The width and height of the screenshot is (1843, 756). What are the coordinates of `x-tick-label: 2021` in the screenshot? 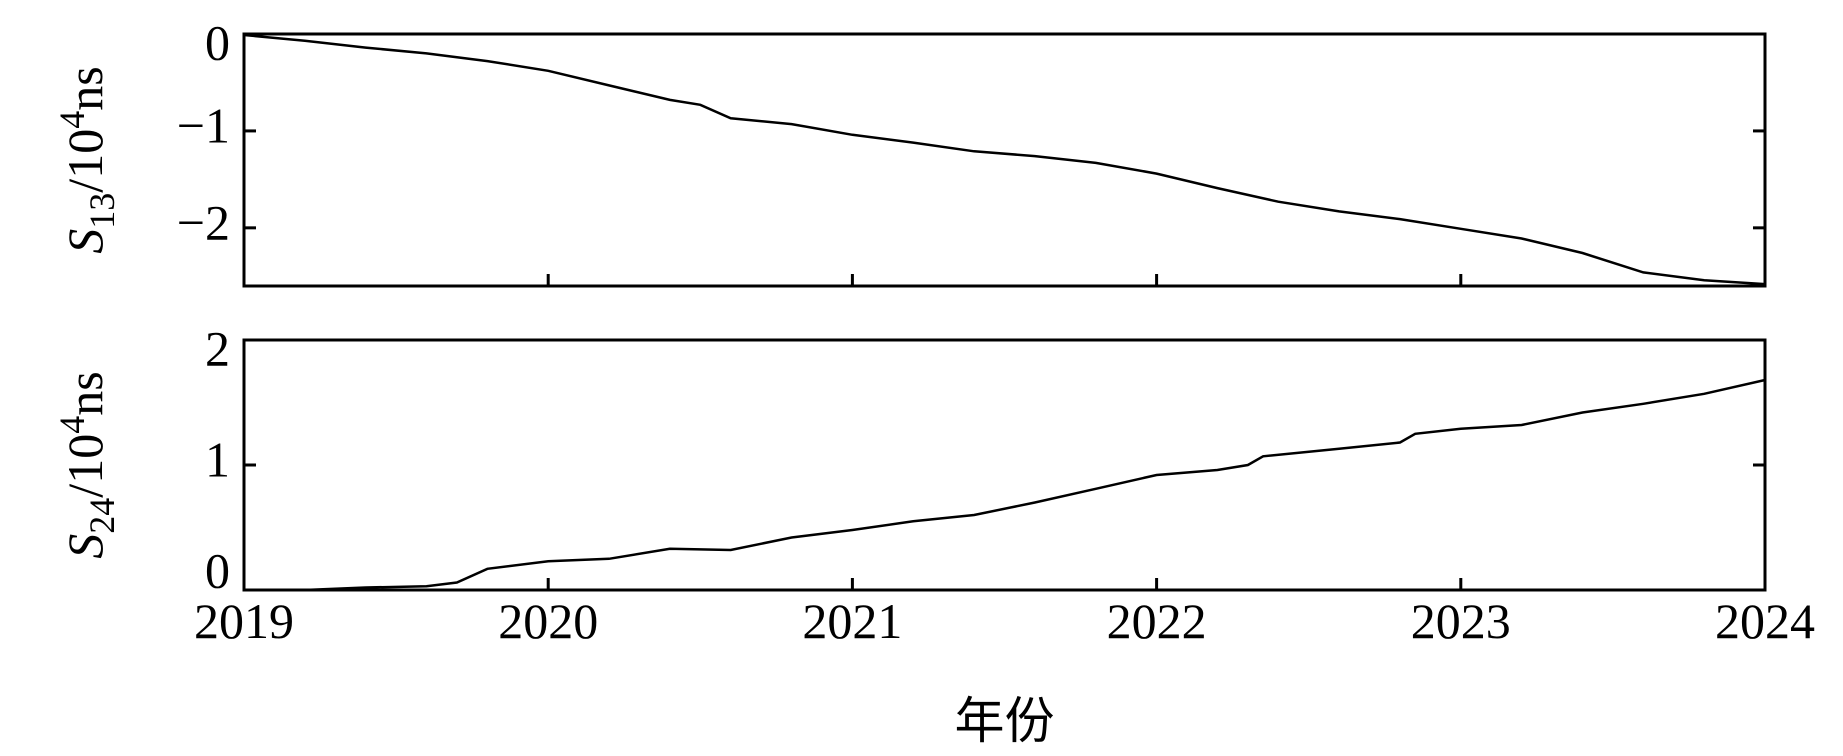 It's located at (852, 621).